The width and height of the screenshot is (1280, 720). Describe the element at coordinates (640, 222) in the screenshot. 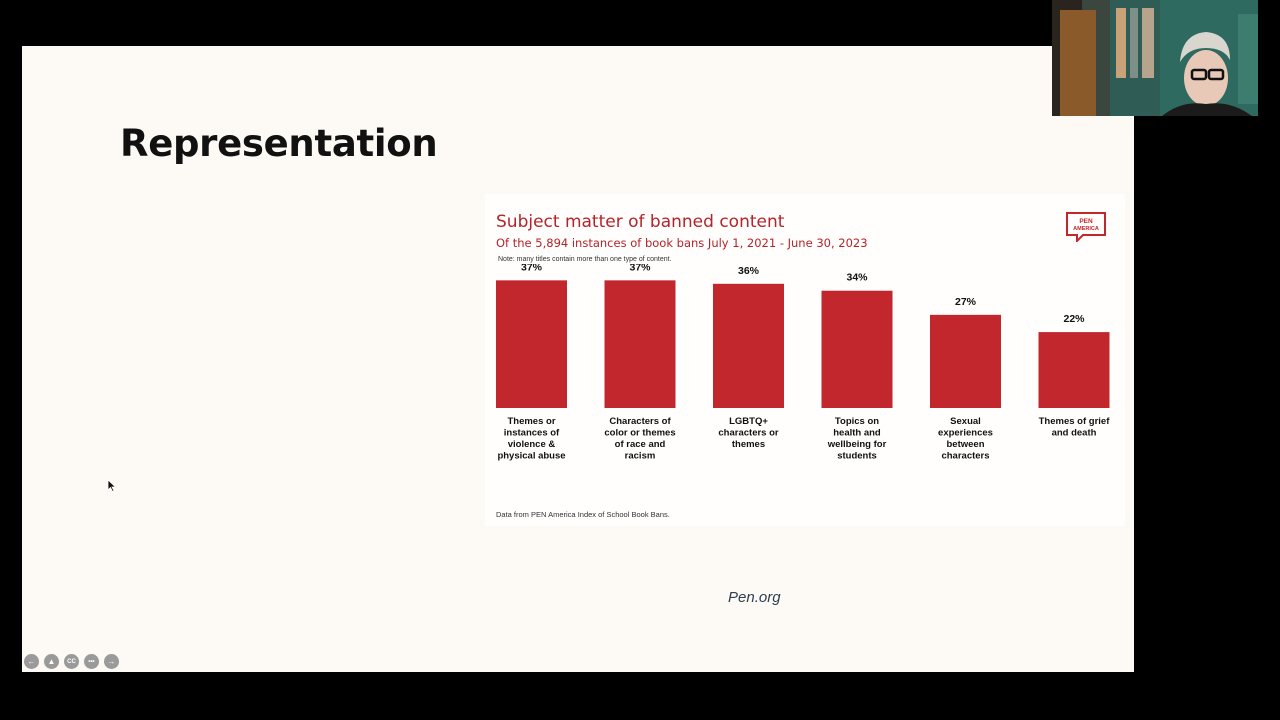

I see `chart-title: Subject matter of banned content` at that location.